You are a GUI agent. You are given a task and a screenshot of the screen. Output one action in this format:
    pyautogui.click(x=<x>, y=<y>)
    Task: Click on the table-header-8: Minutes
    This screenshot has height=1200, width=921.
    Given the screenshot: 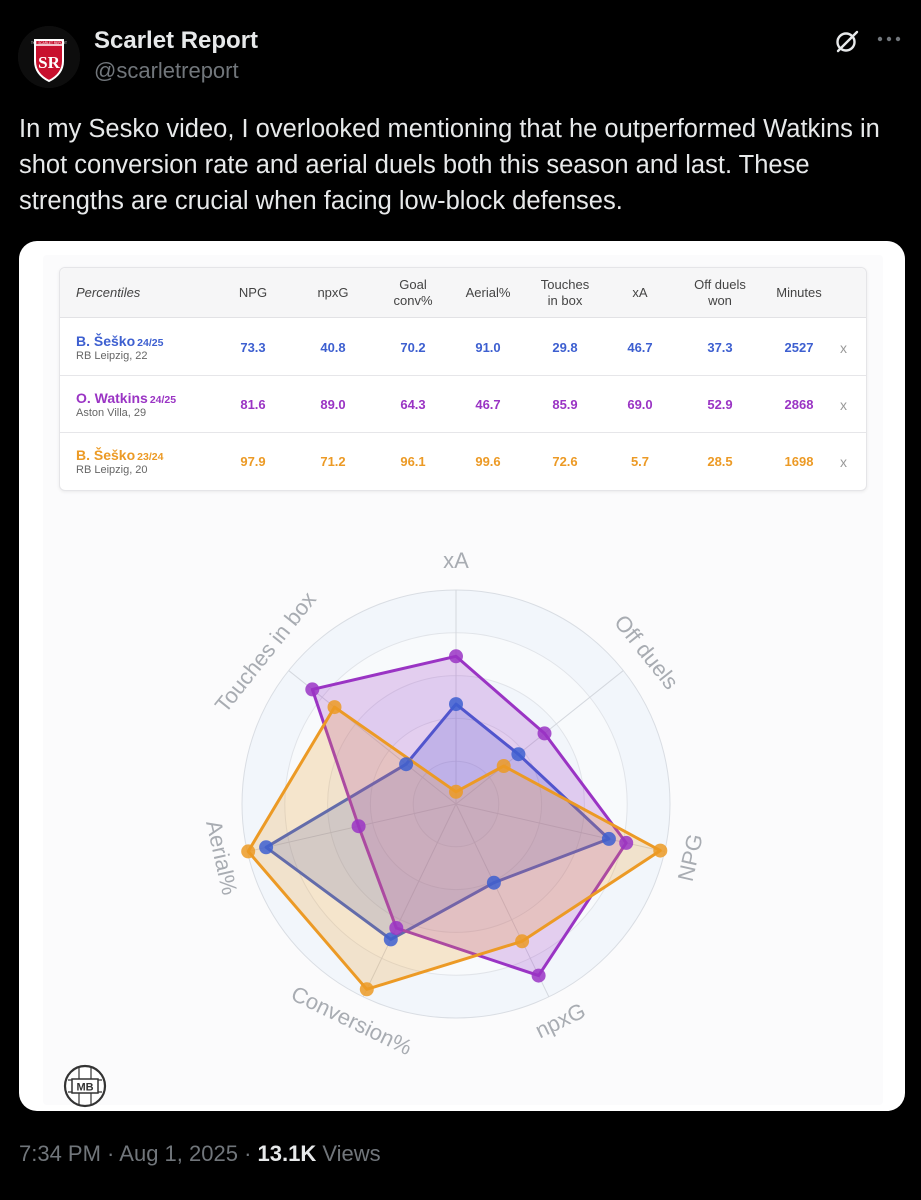 What is the action you would take?
    pyautogui.click(x=799, y=292)
    